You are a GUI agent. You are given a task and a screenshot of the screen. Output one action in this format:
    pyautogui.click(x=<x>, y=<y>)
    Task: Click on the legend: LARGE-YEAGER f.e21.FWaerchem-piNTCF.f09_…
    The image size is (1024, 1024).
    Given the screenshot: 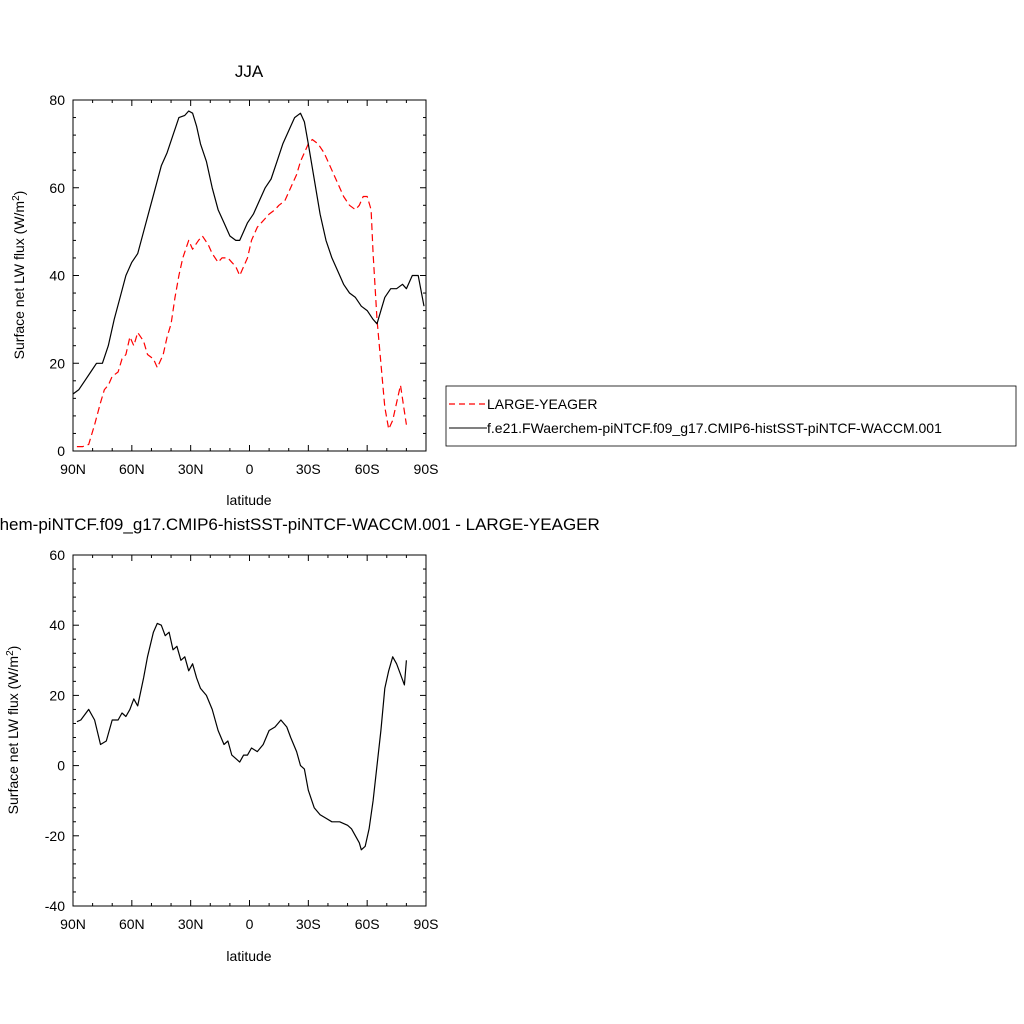 What is the action you would take?
    pyautogui.click(x=731, y=416)
    